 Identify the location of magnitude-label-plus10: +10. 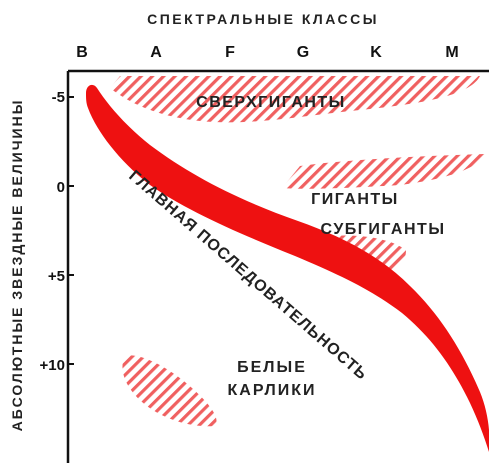
(52, 365).